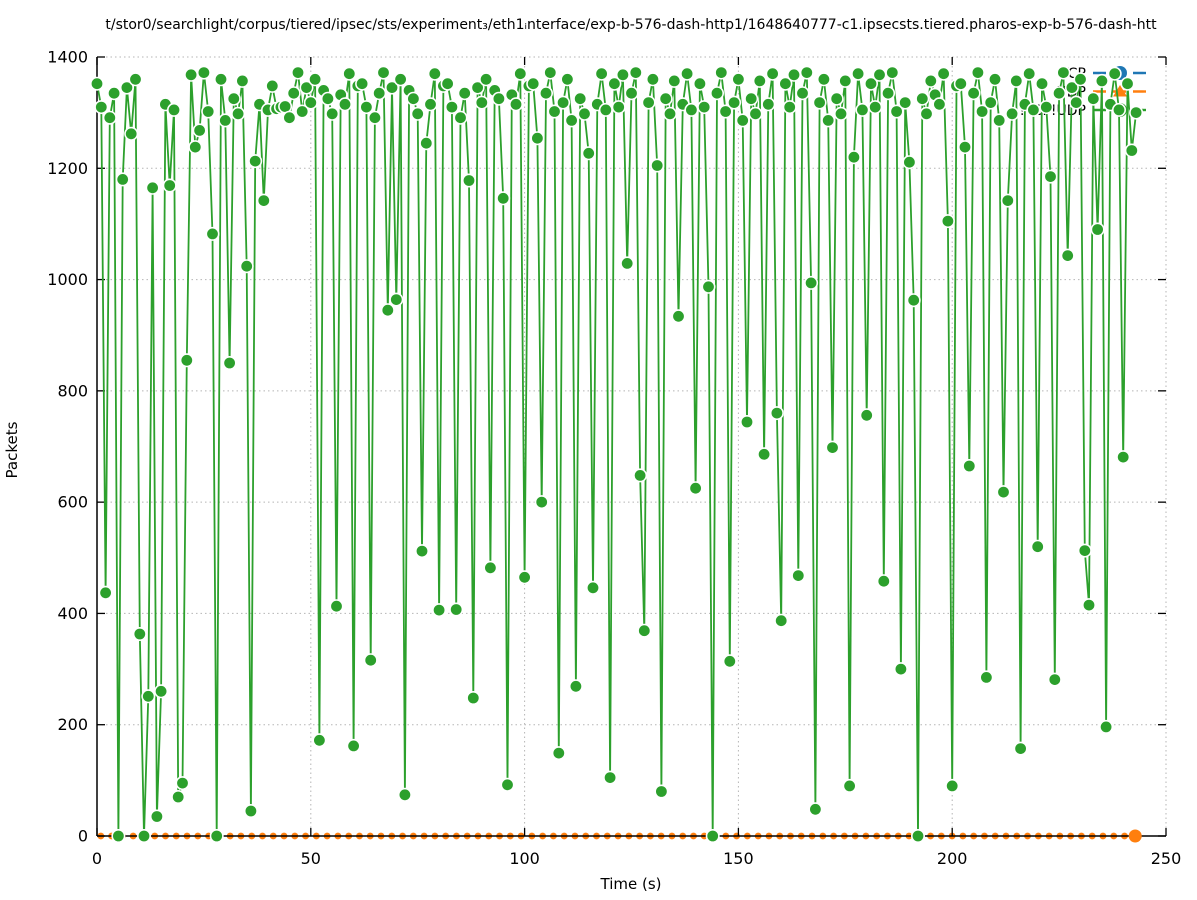 The image size is (1197, 900). I want to click on y-tick-label: 400, so click(72, 613).